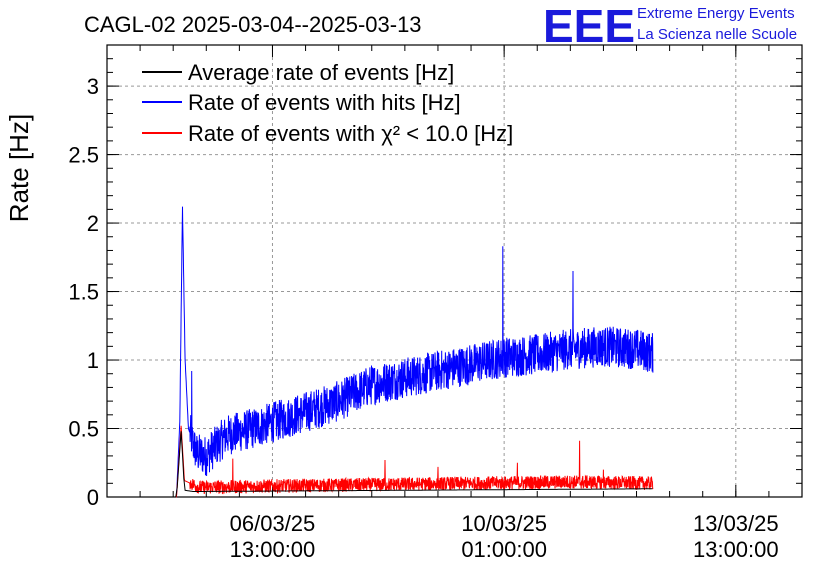 The image size is (836, 572). I want to click on x-tick-date: 06/03/25, so click(273, 523).